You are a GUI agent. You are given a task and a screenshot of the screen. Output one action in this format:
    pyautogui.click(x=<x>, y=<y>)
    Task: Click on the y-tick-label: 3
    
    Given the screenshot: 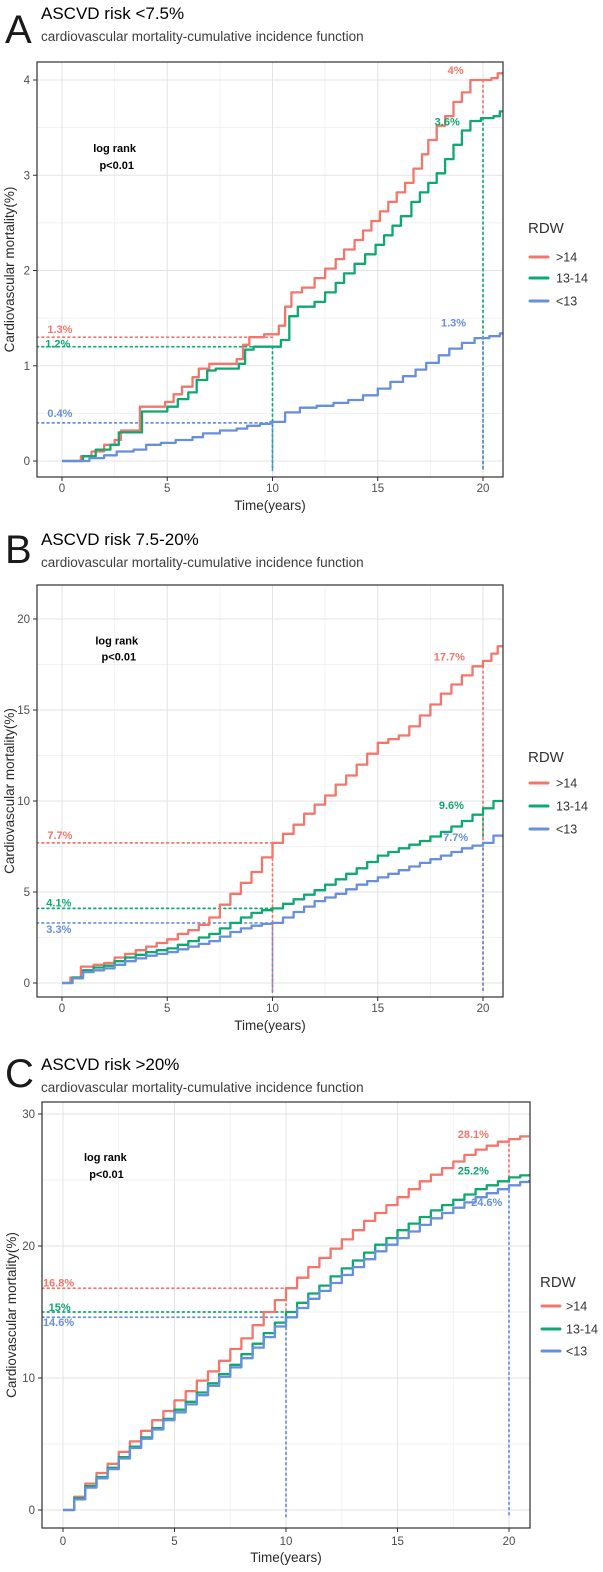 What is the action you would take?
    pyautogui.click(x=27, y=176)
    